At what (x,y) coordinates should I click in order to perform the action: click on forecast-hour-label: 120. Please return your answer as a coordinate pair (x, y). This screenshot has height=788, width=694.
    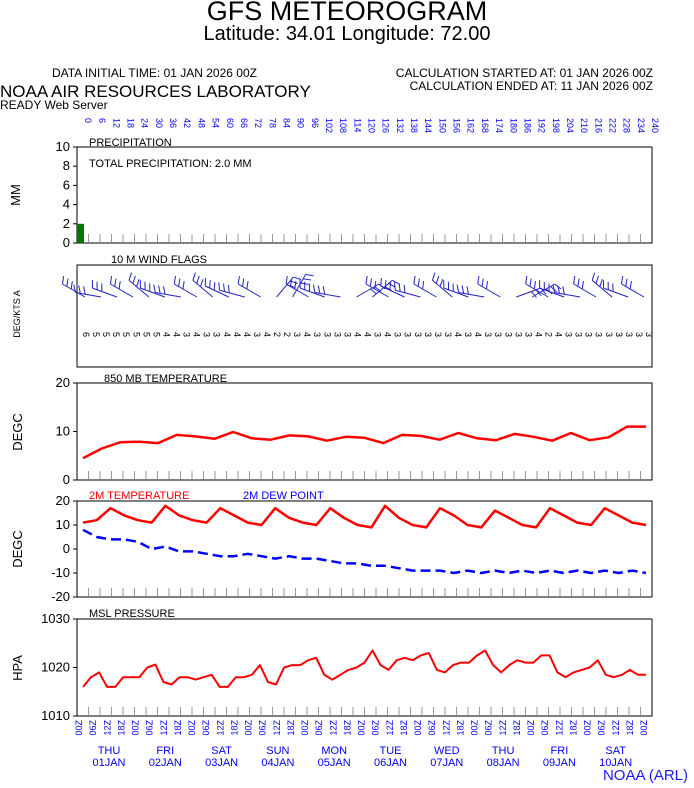
    Looking at the image, I should click on (372, 125).